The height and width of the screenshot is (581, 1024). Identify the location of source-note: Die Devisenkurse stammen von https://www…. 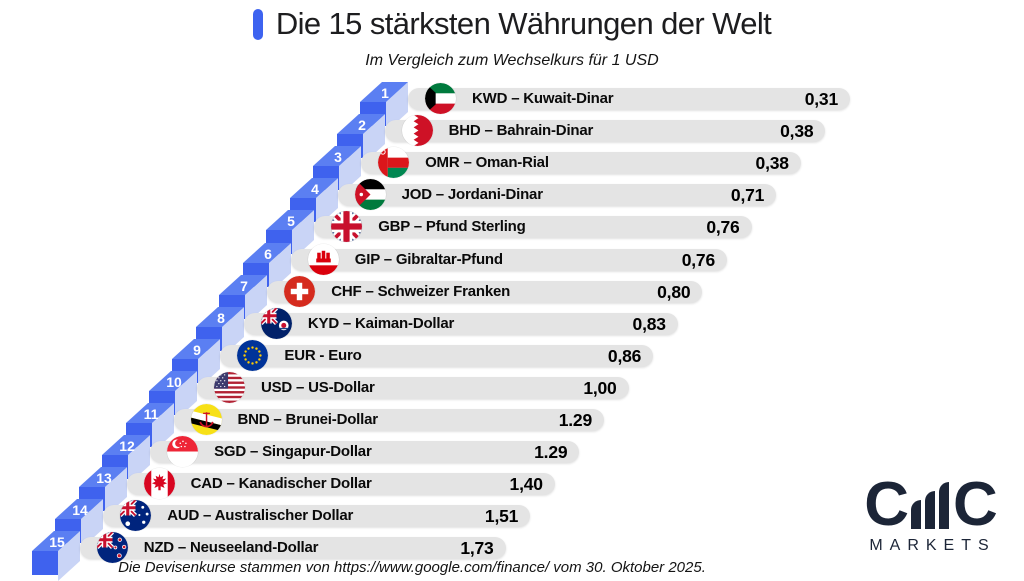
(412, 567).